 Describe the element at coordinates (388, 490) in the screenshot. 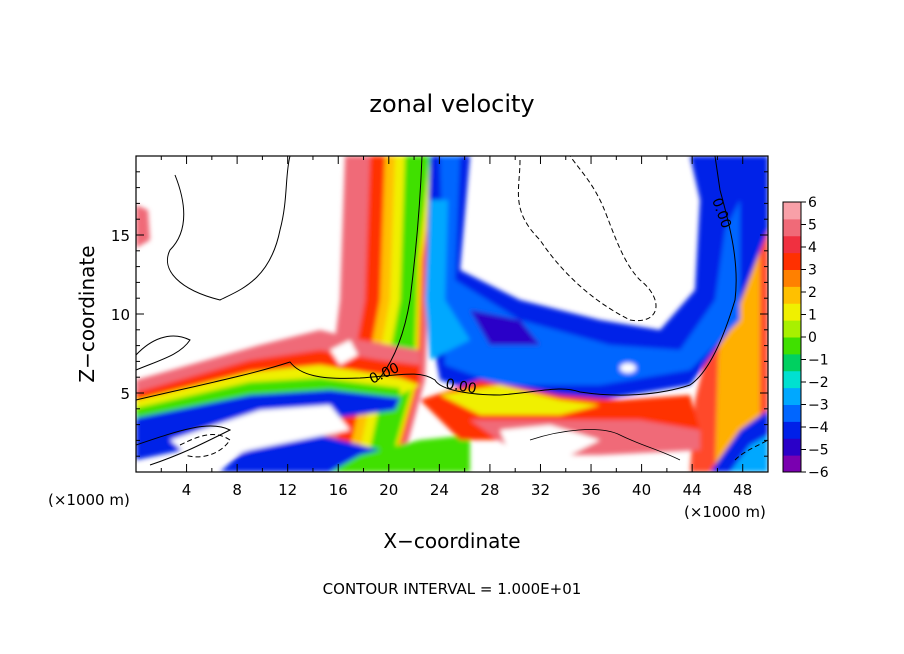

I see `x-tick-label-4: 20` at that location.